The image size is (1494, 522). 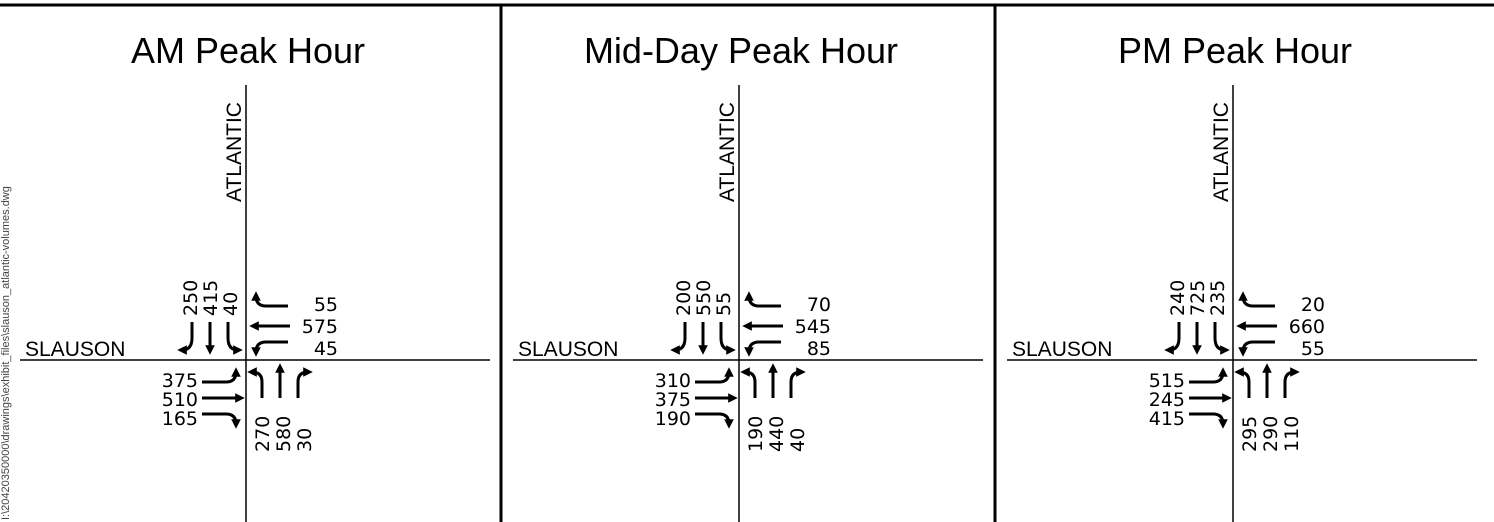 I want to click on southbound-volume: 55, so click(x=724, y=304).